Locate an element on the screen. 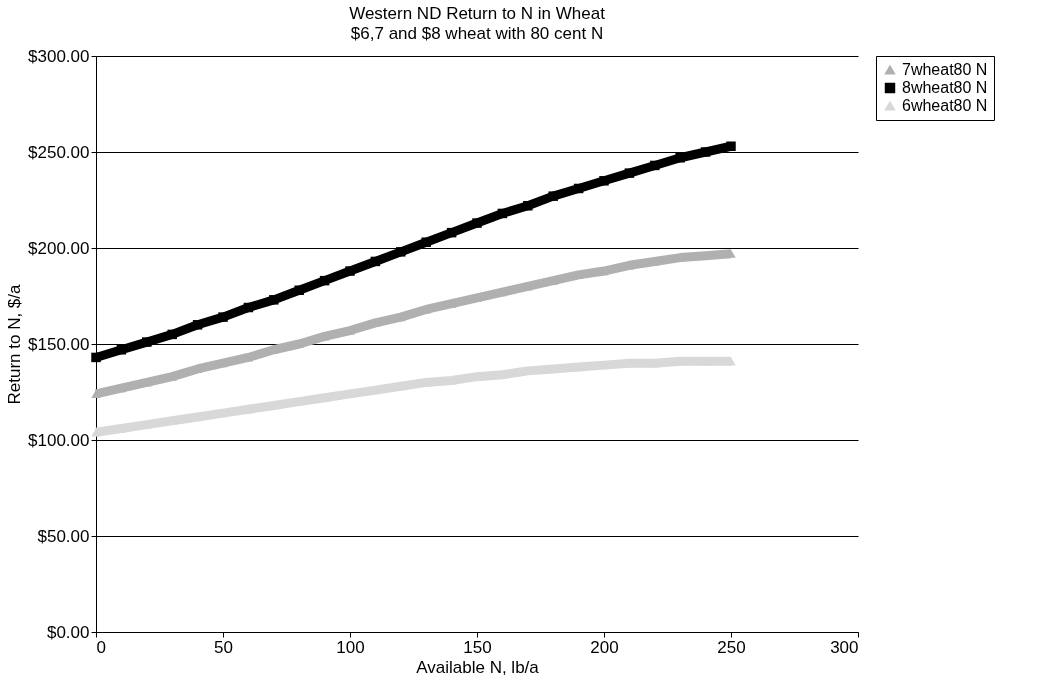 This screenshot has height=700, width=1037. x-axis-title: Available N, lb/a is located at coordinates (478, 667).